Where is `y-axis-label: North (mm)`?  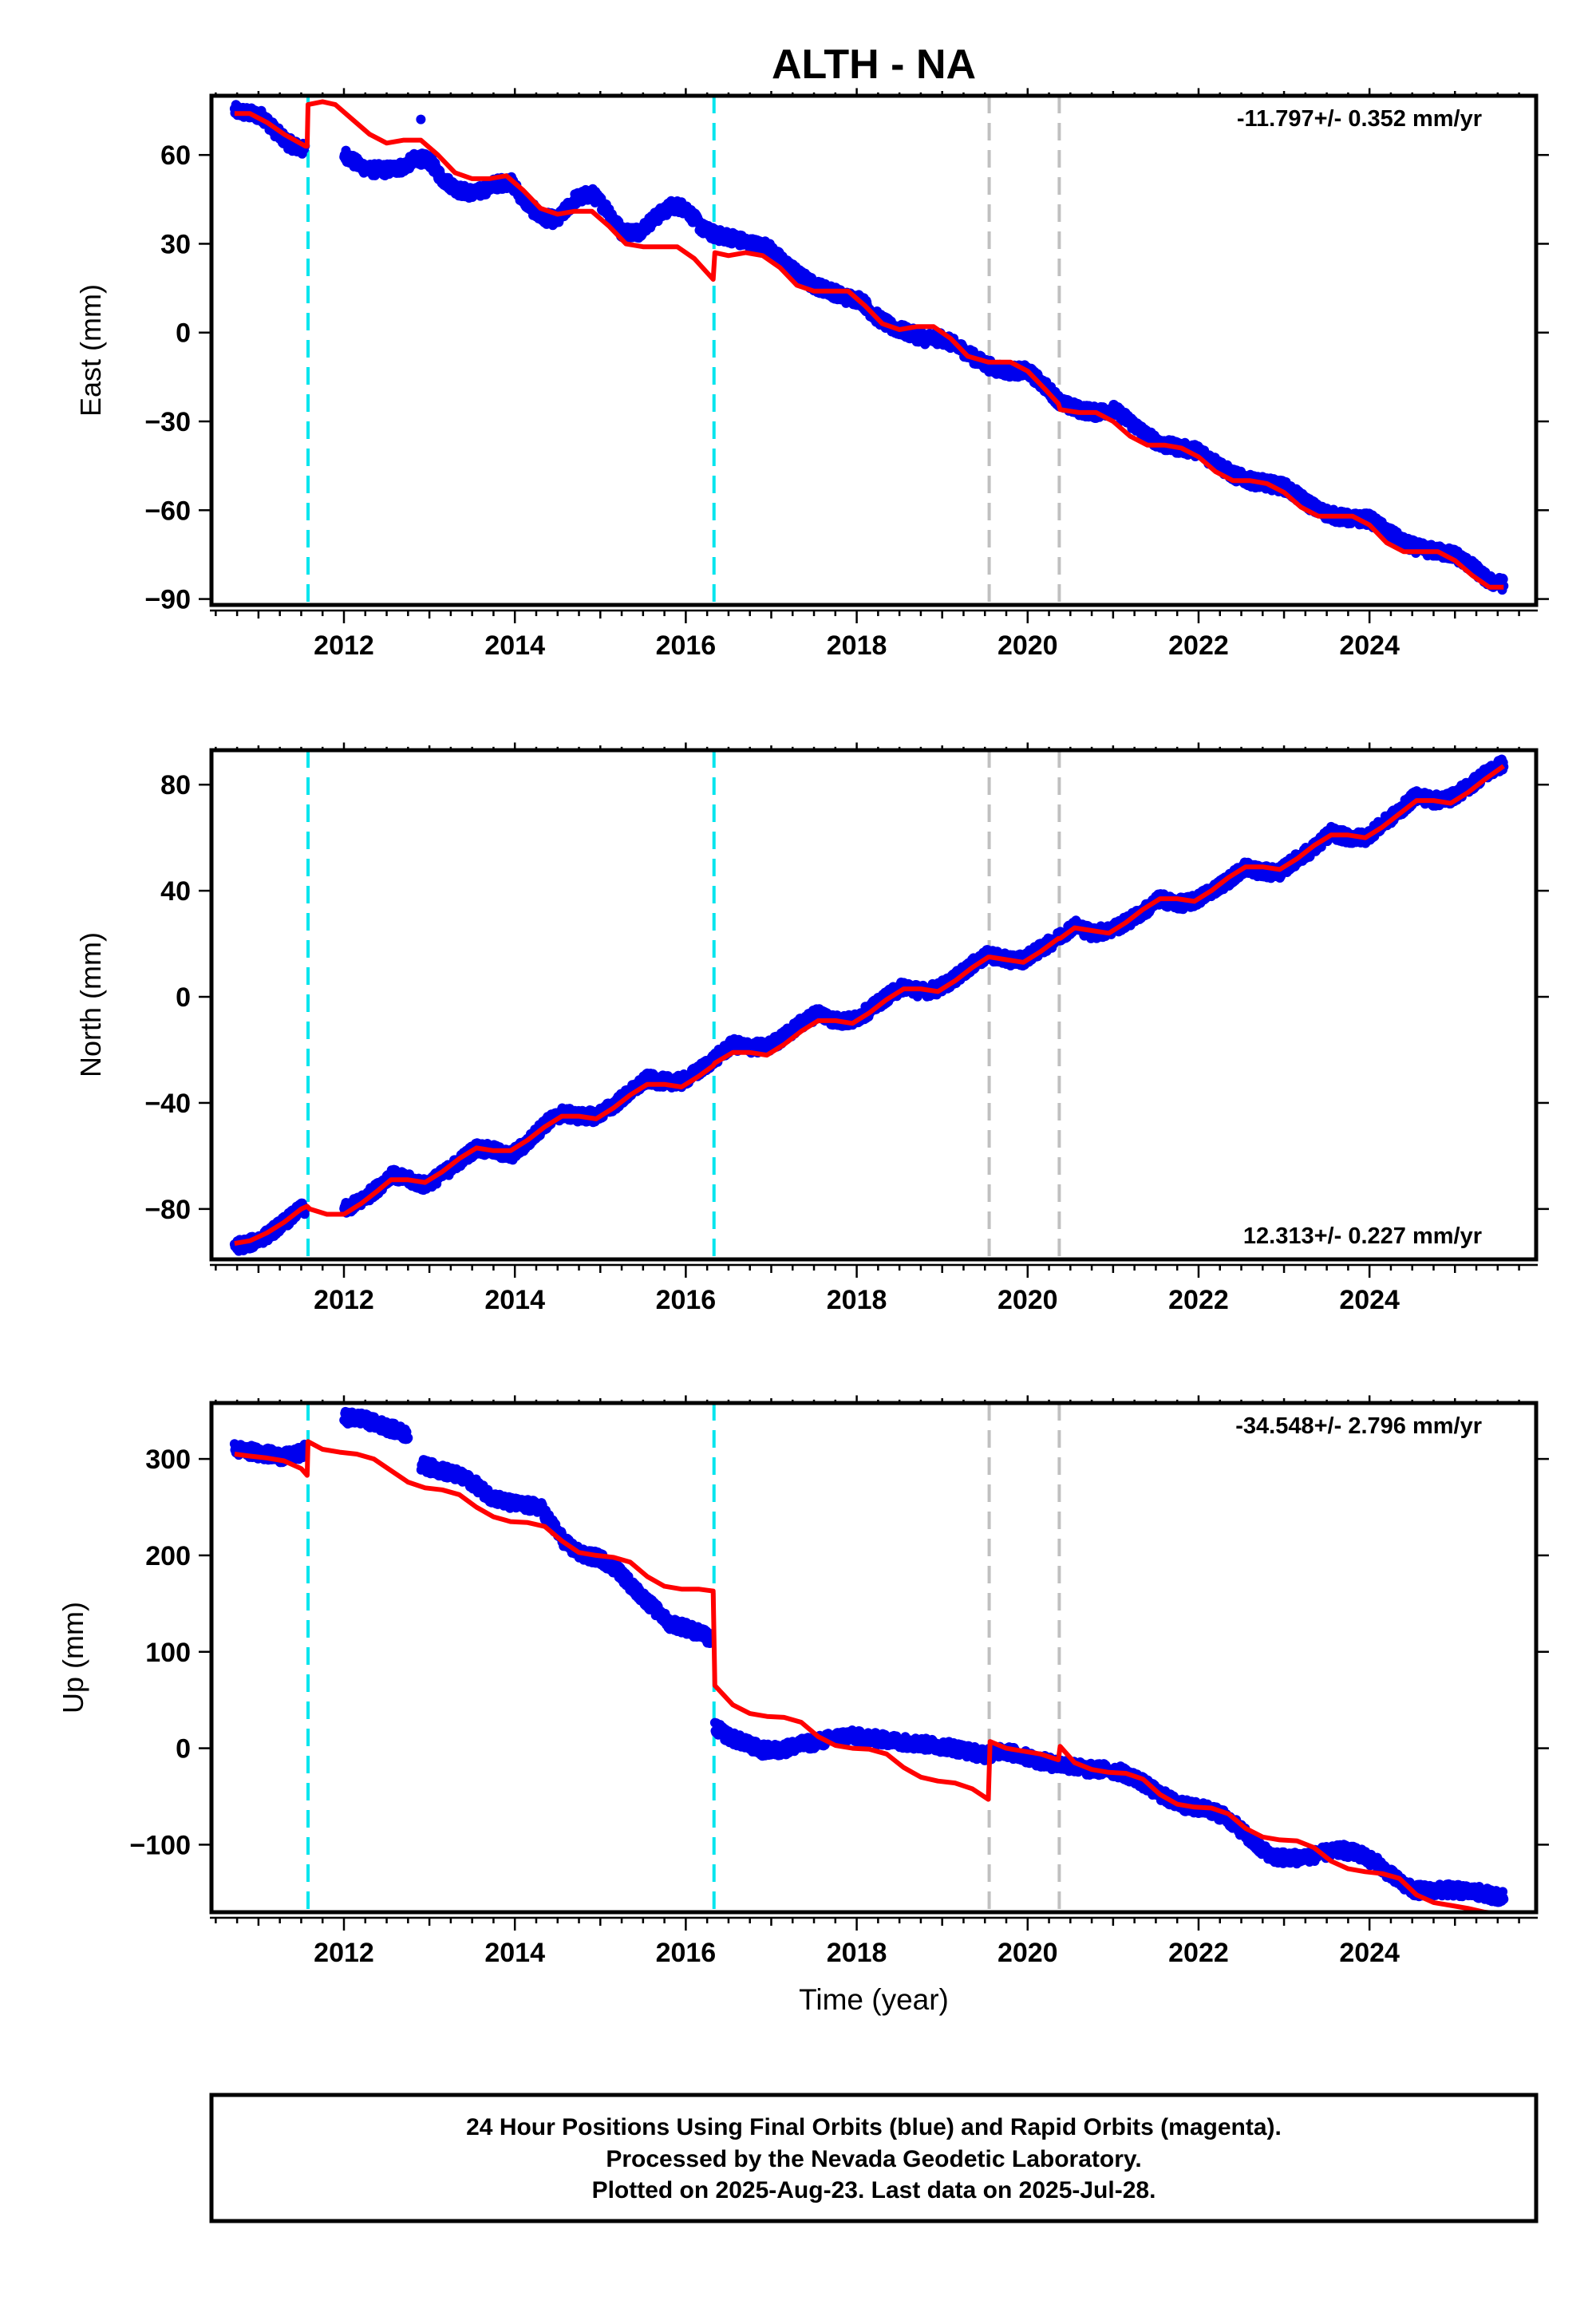
y-axis-label: North (mm) is located at coordinates (90, 1004).